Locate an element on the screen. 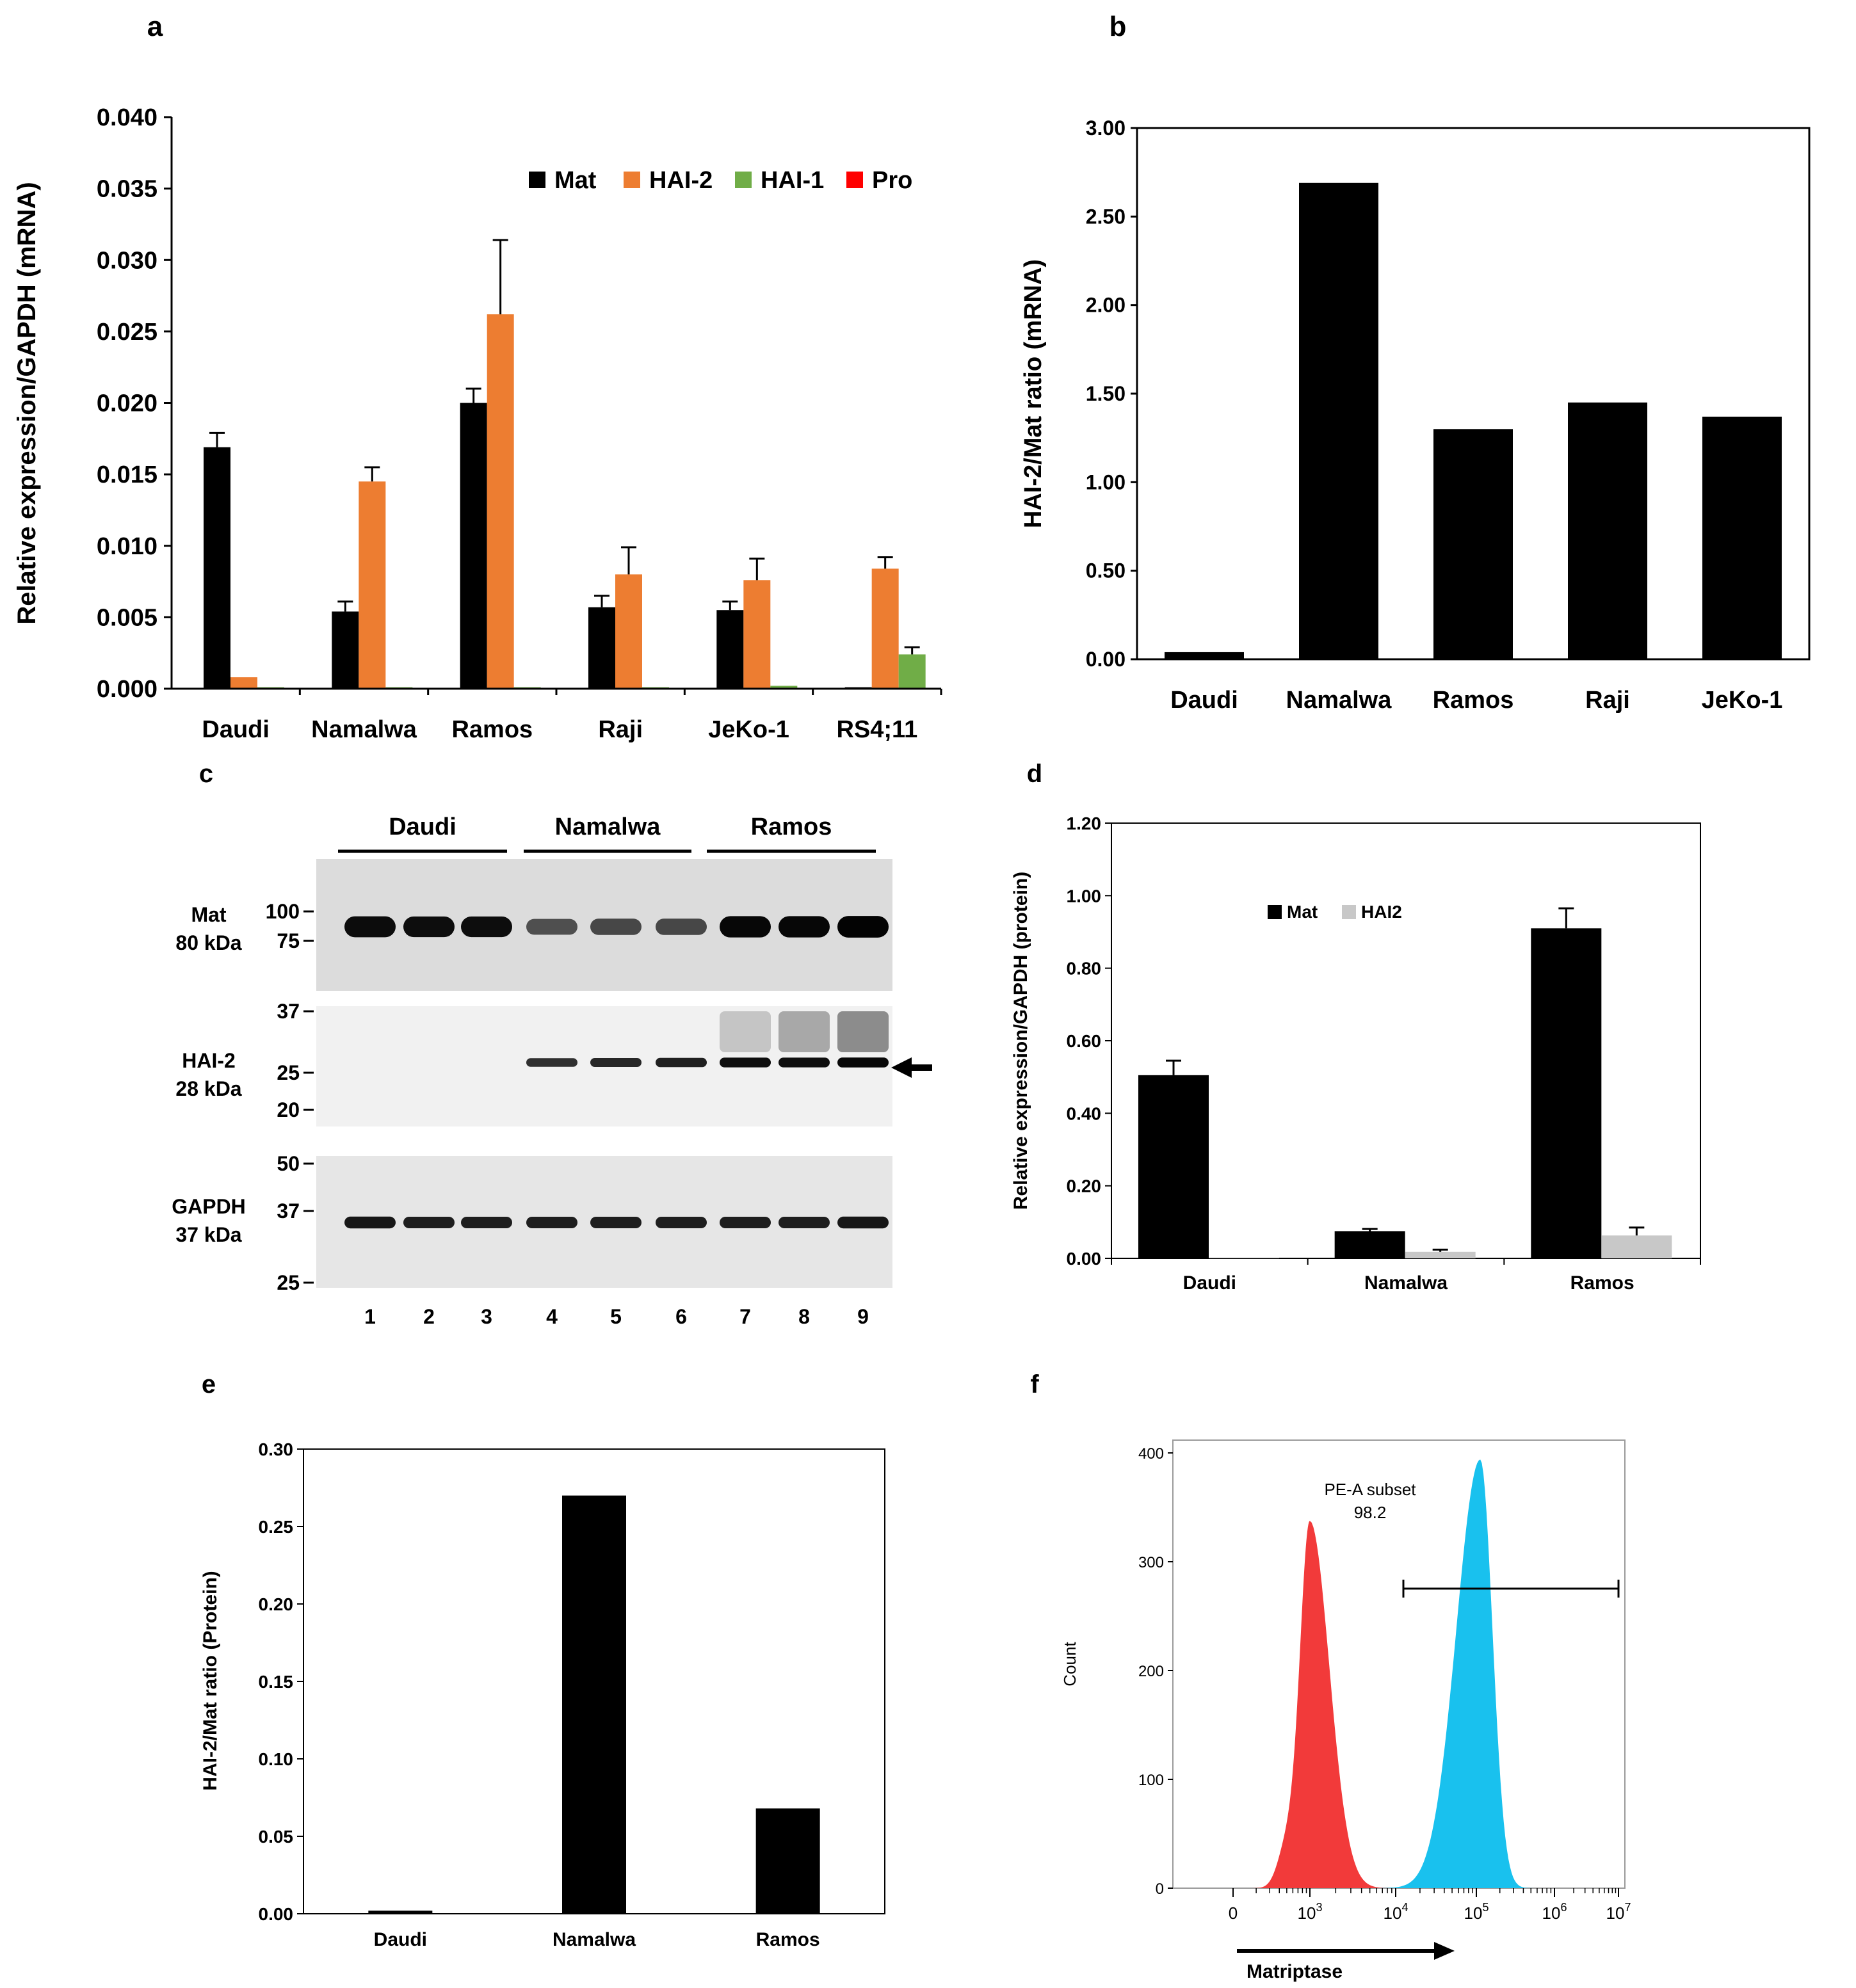  f-y-tick-label: 300 is located at coordinates (1151, 1562).